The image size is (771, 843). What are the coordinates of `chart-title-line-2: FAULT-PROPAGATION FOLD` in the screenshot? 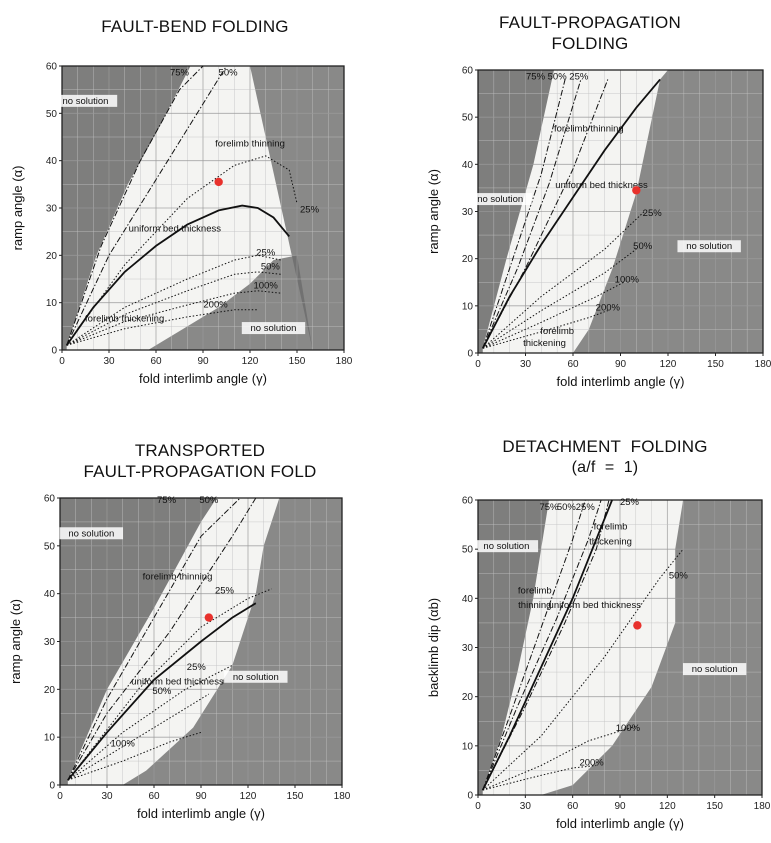 It's located at (200, 471).